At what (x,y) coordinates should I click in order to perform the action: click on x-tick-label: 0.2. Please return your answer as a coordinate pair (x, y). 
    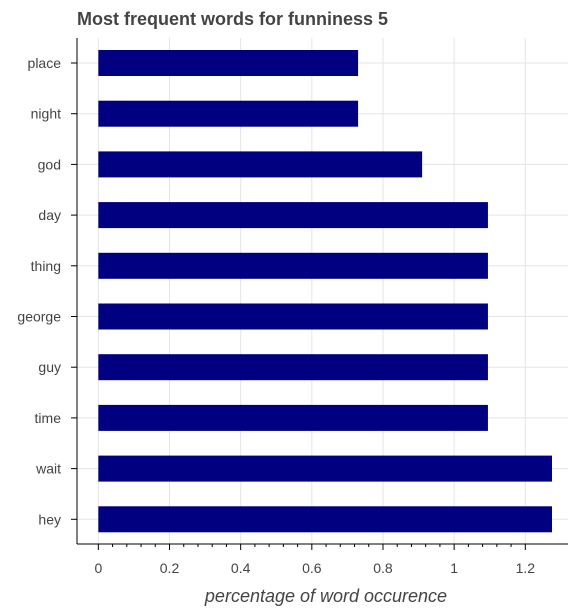
    Looking at the image, I should click on (170, 568).